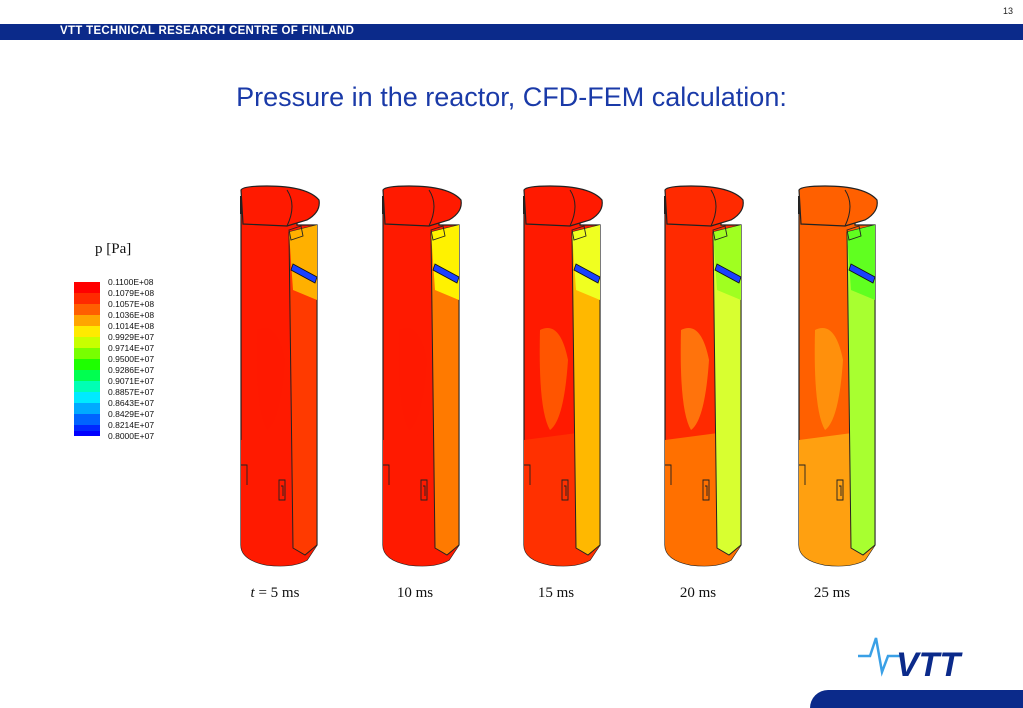 Image resolution: width=1023 pixels, height=708 pixels. I want to click on legend-label: 0.9071E+07, so click(131, 381).